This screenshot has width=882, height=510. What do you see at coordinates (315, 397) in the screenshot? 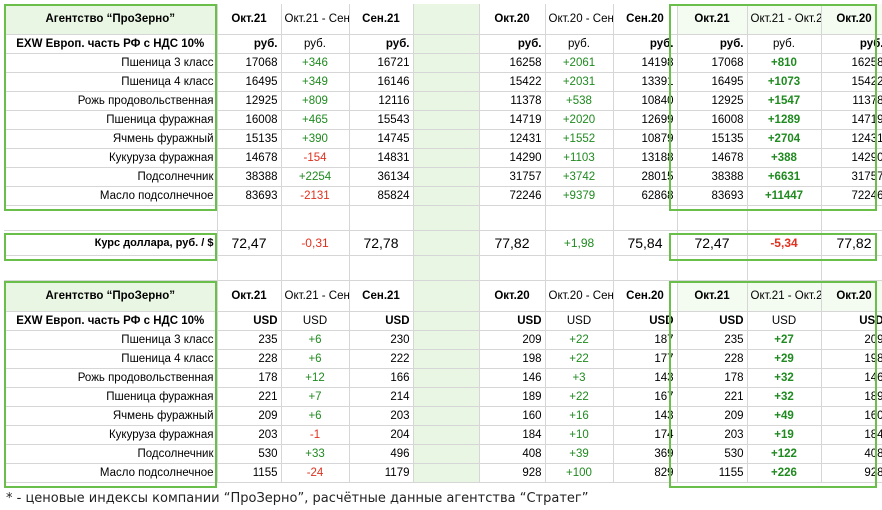
I see `change-value: +7` at bounding box center [315, 397].